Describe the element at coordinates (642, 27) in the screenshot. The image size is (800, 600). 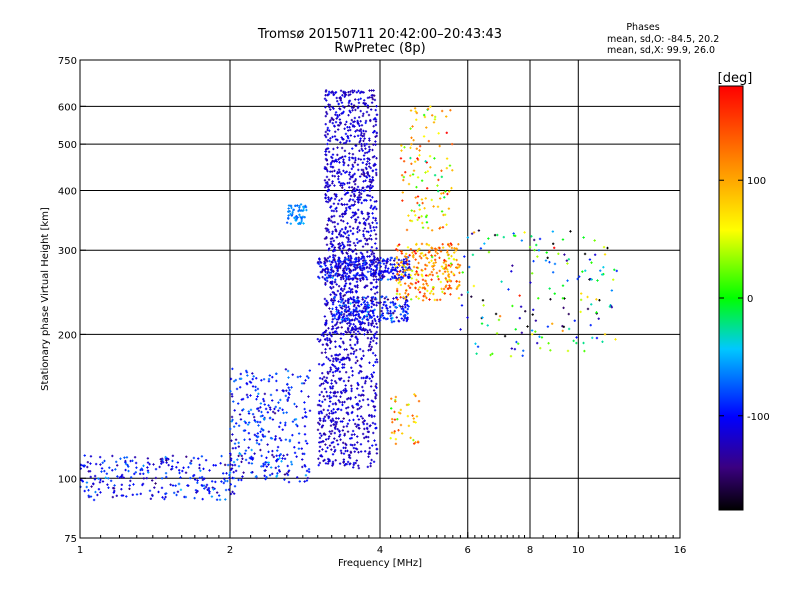
I see `stats-heading: Phases` at that location.